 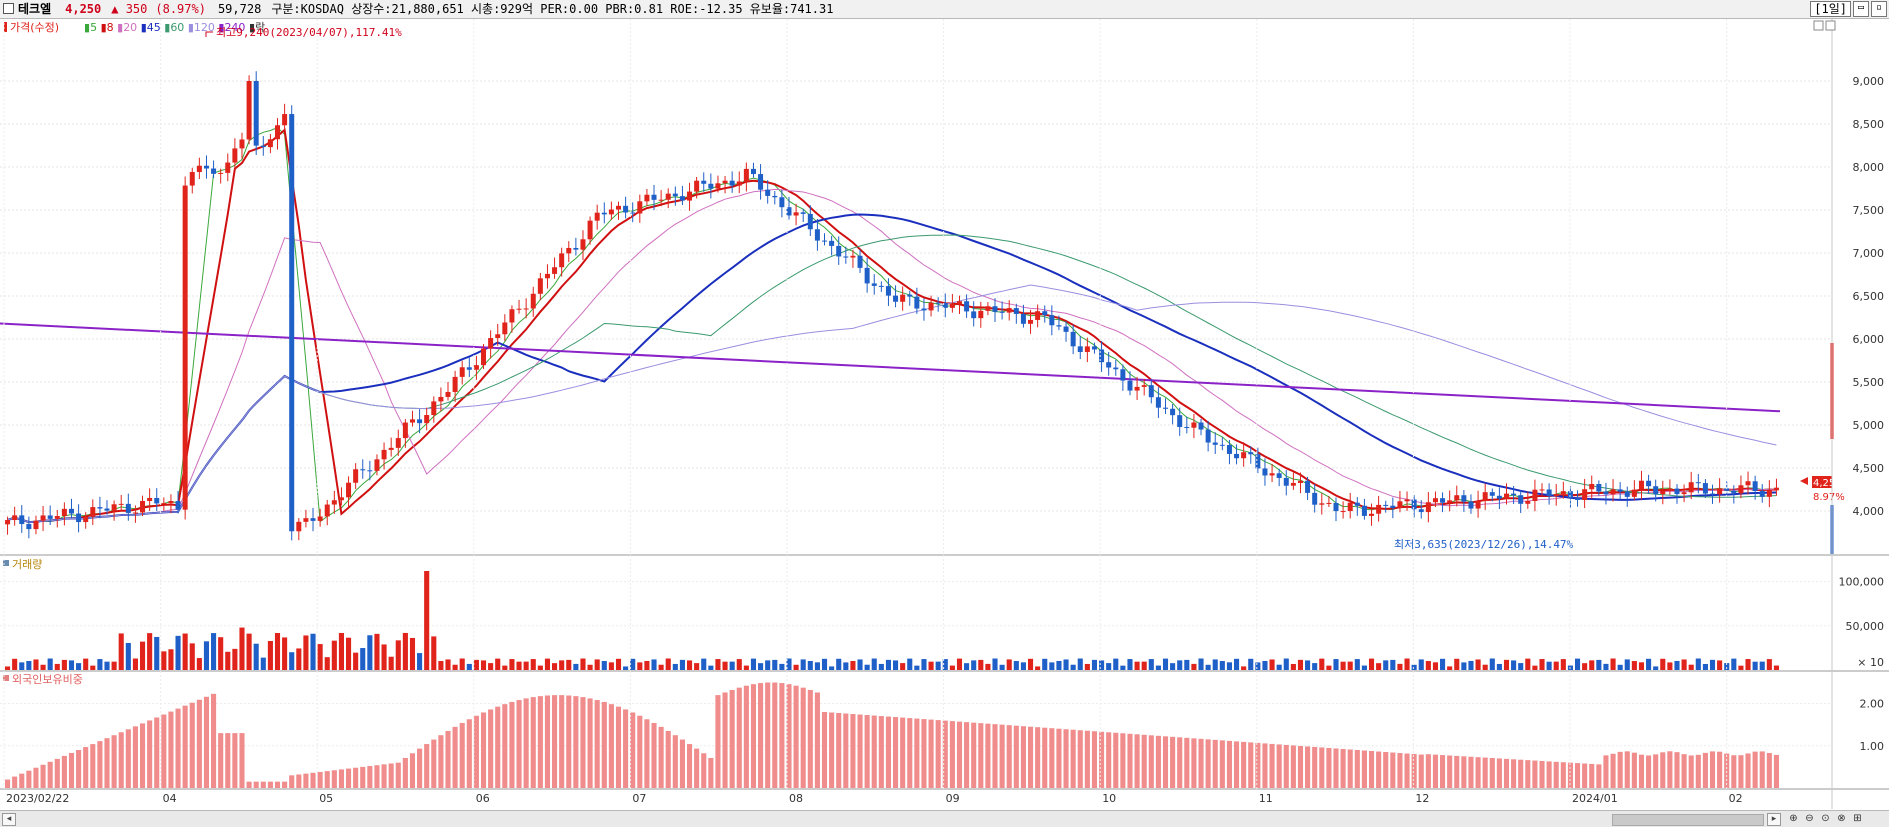 I want to click on price-tick-label: 8,000, so click(x=1869, y=167).